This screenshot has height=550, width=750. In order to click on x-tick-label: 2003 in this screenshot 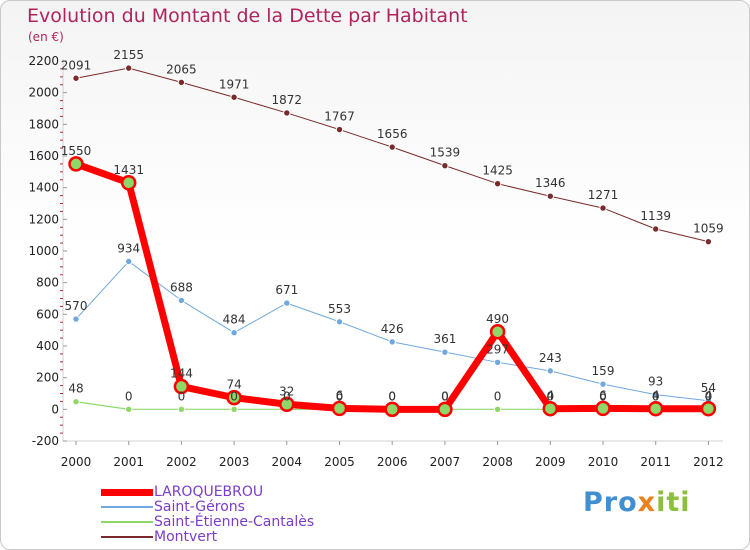, I will do `click(234, 462)`.